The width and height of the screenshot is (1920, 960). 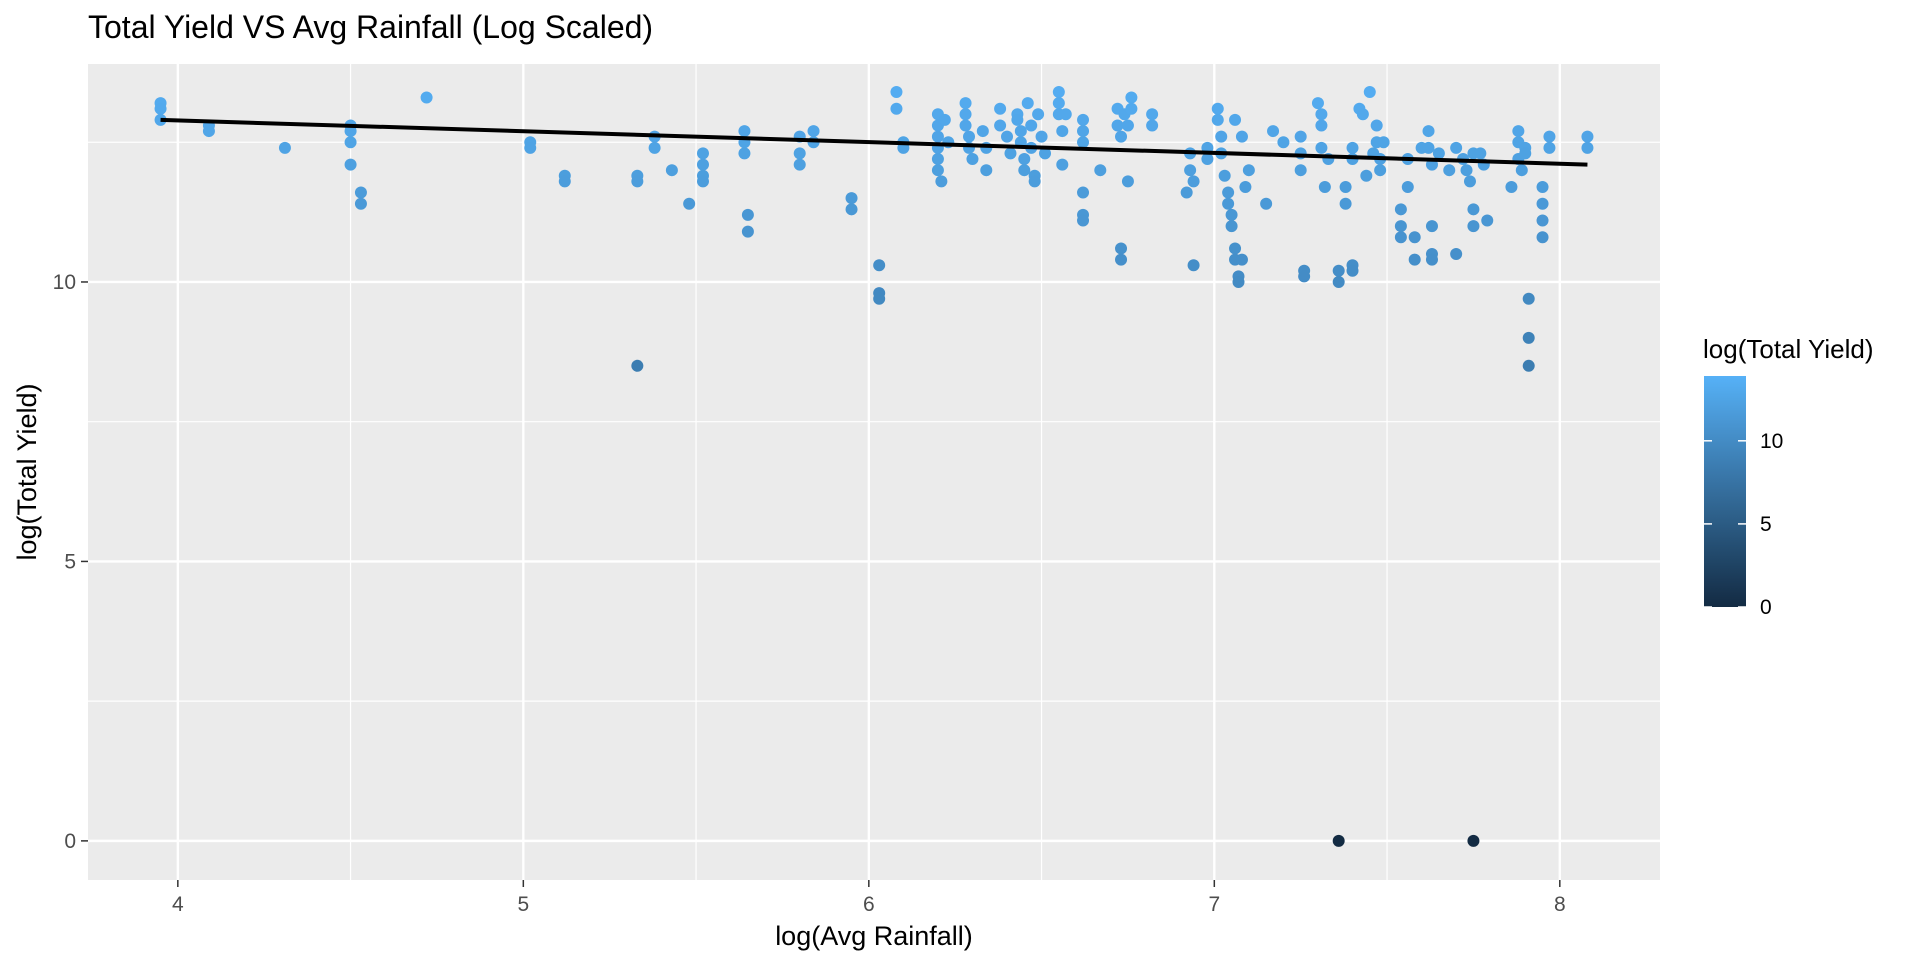 I want to click on legend-title: log(Total Yield), so click(x=1788, y=349).